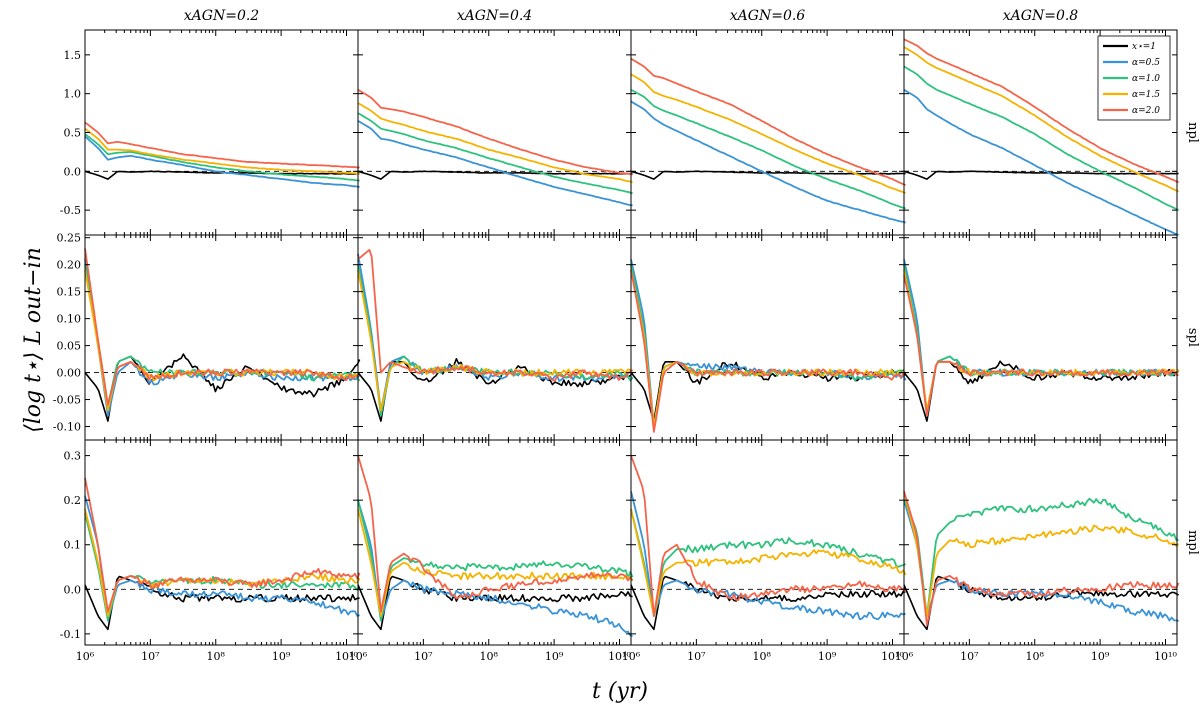  What do you see at coordinates (69, 346) in the screenshot?
I see `y-tick-label-r2: 0.05` at bounding box center [69, 346].